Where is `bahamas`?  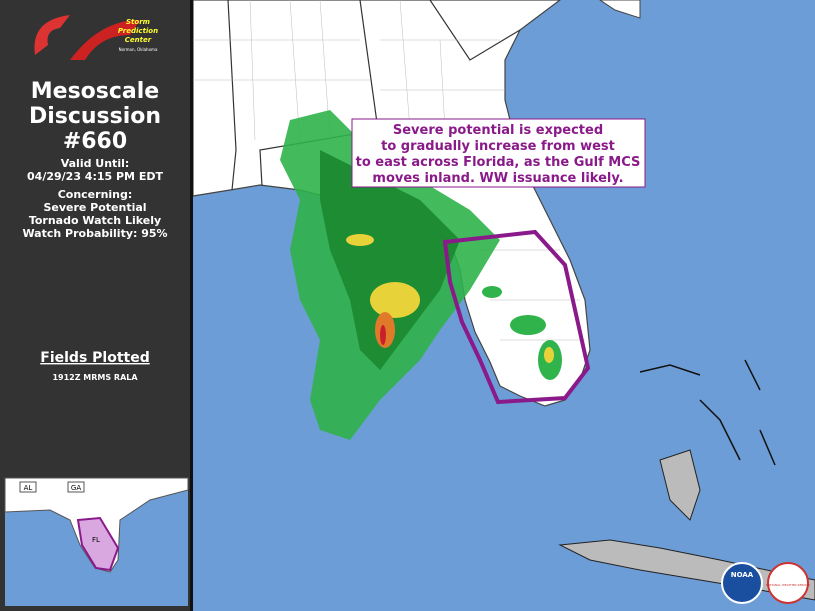
bahamas is located at coordinates (707, 412).